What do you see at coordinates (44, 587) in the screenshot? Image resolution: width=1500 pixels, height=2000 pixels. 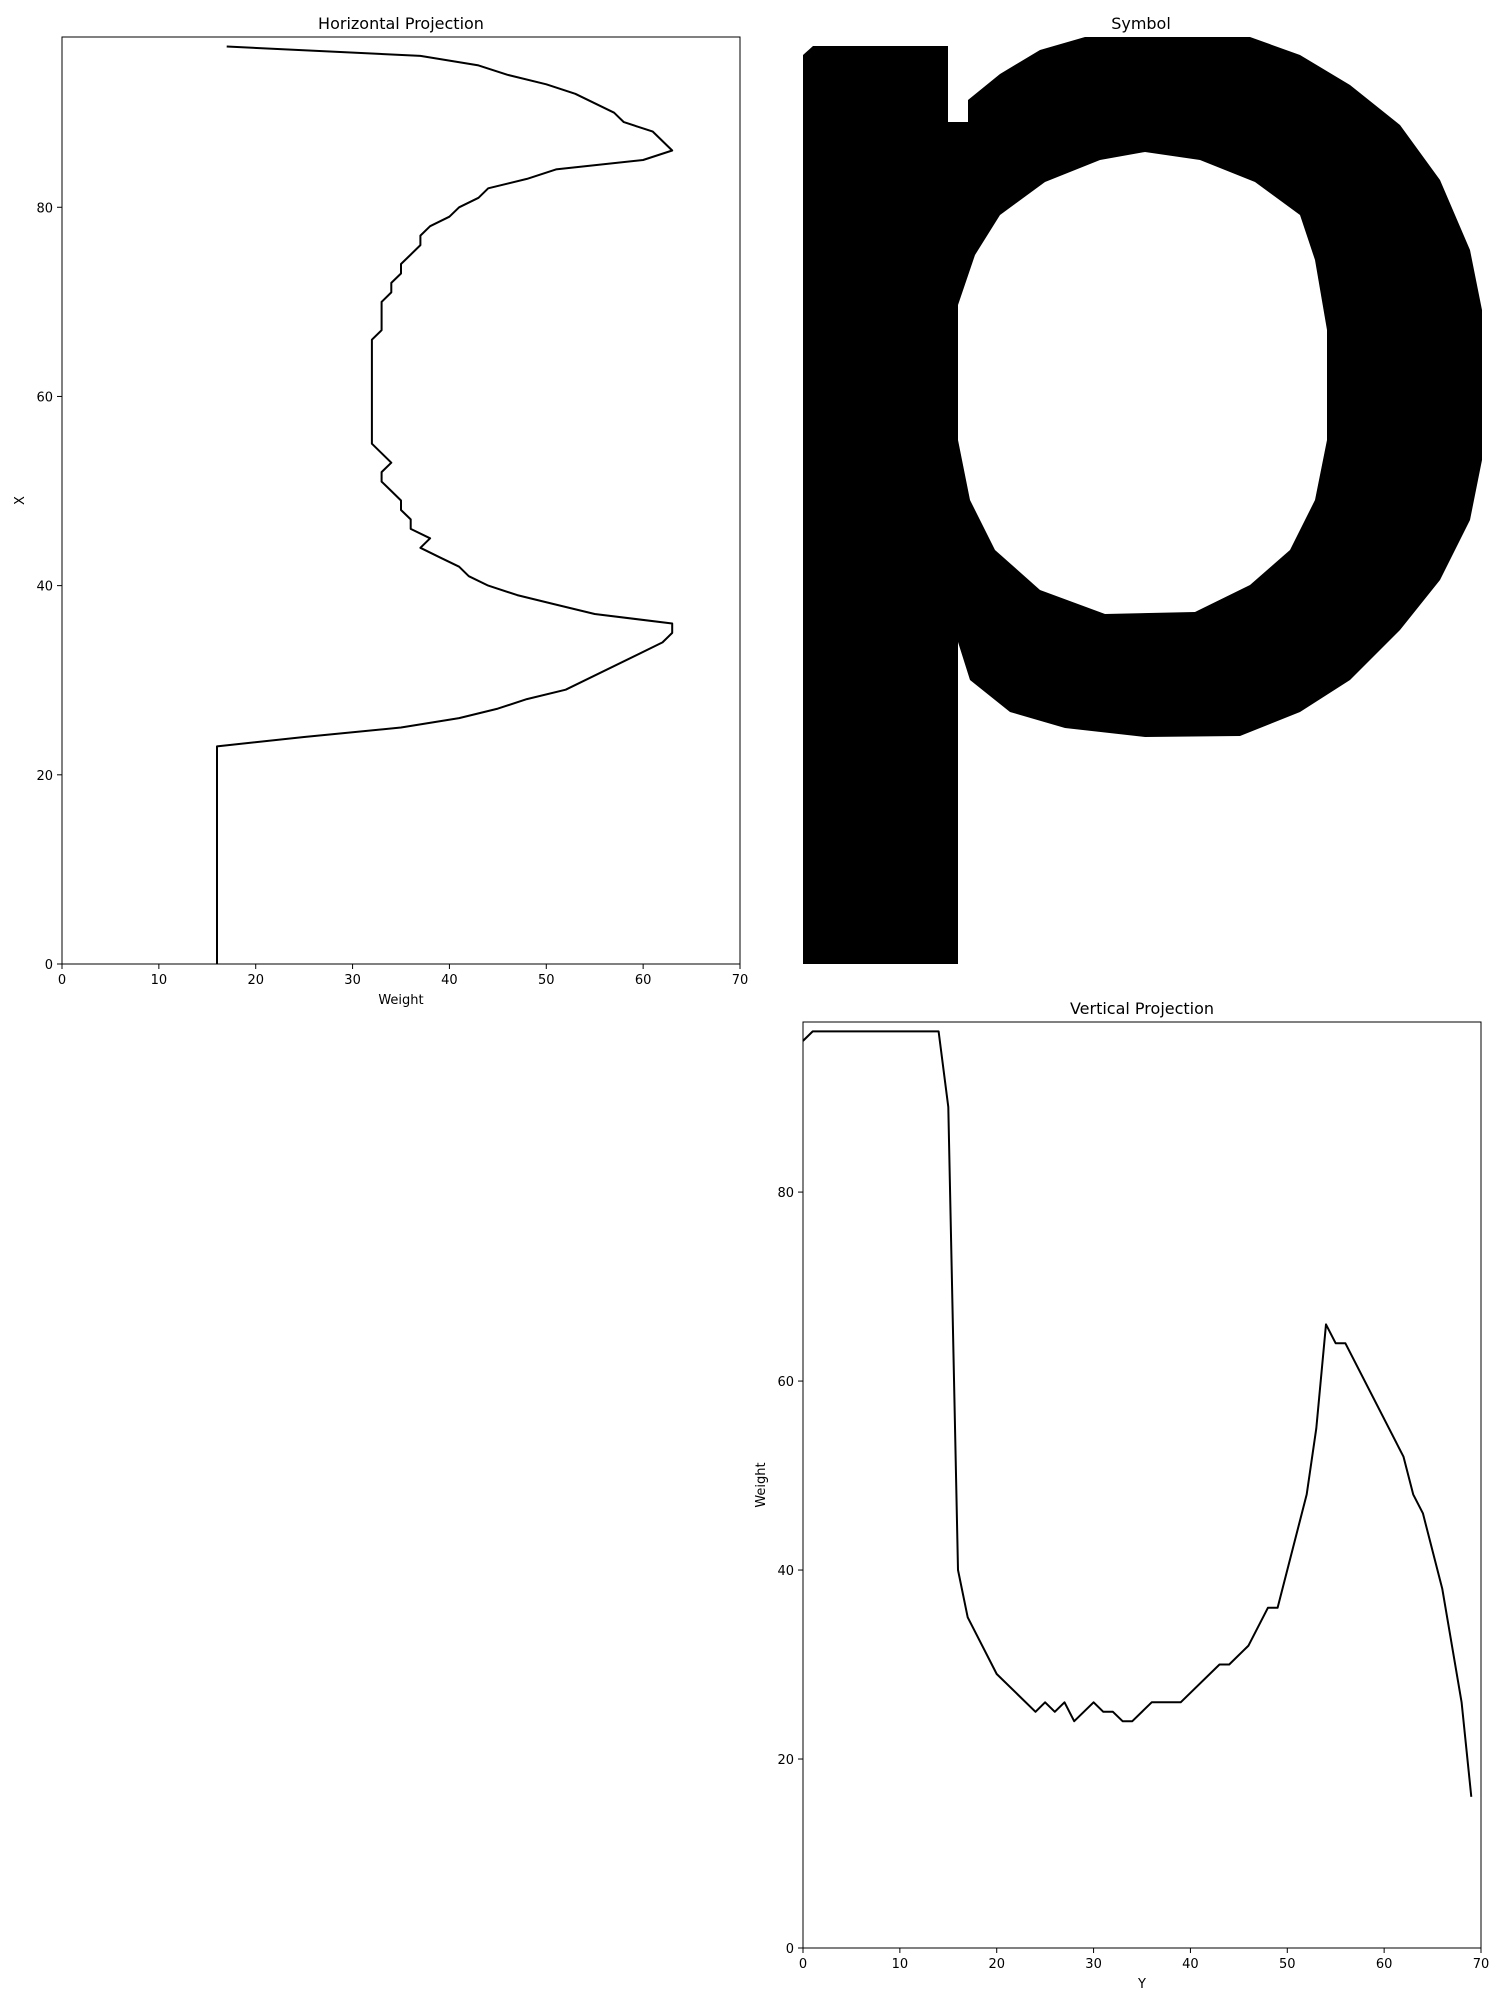 I see `horizontal-y-tick-label: 40` at bounding box center [44, 587].